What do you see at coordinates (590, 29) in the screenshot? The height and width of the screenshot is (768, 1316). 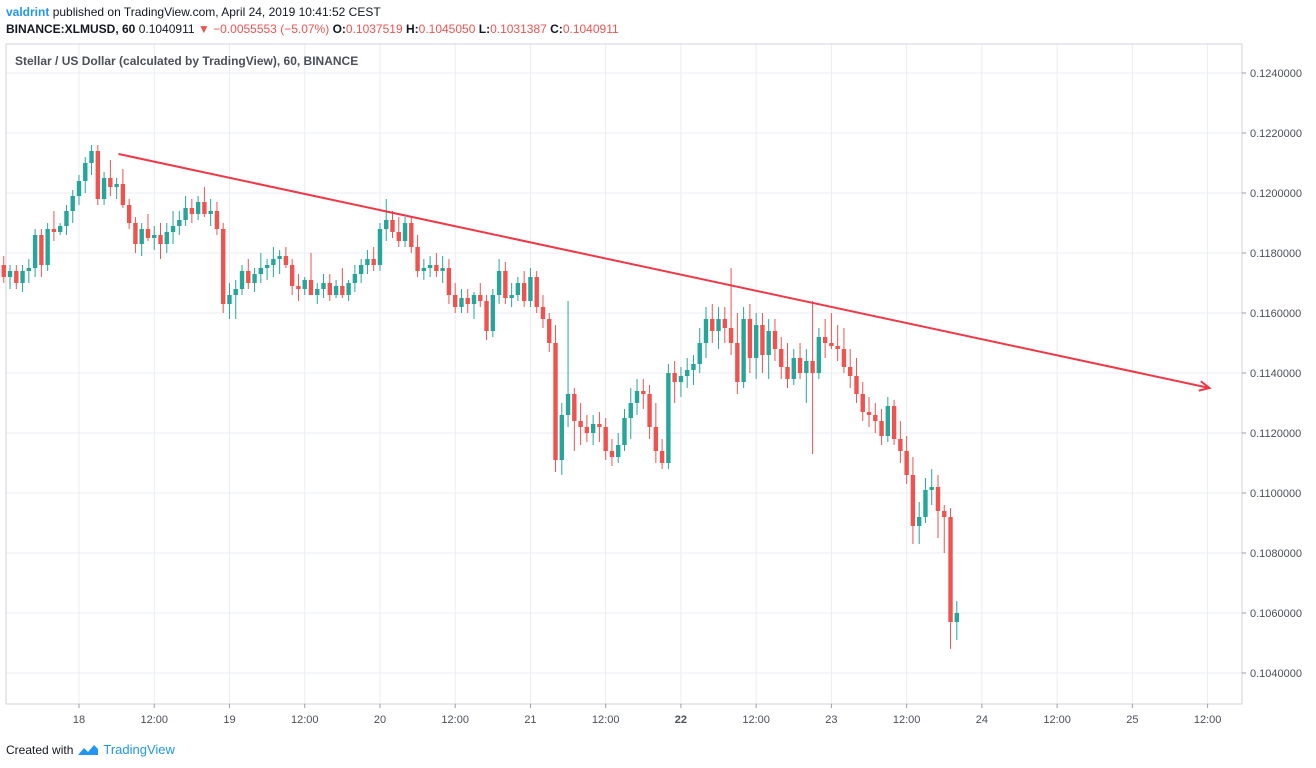 I see `close-value: 0.1040911` at bounding box center [590, 29].